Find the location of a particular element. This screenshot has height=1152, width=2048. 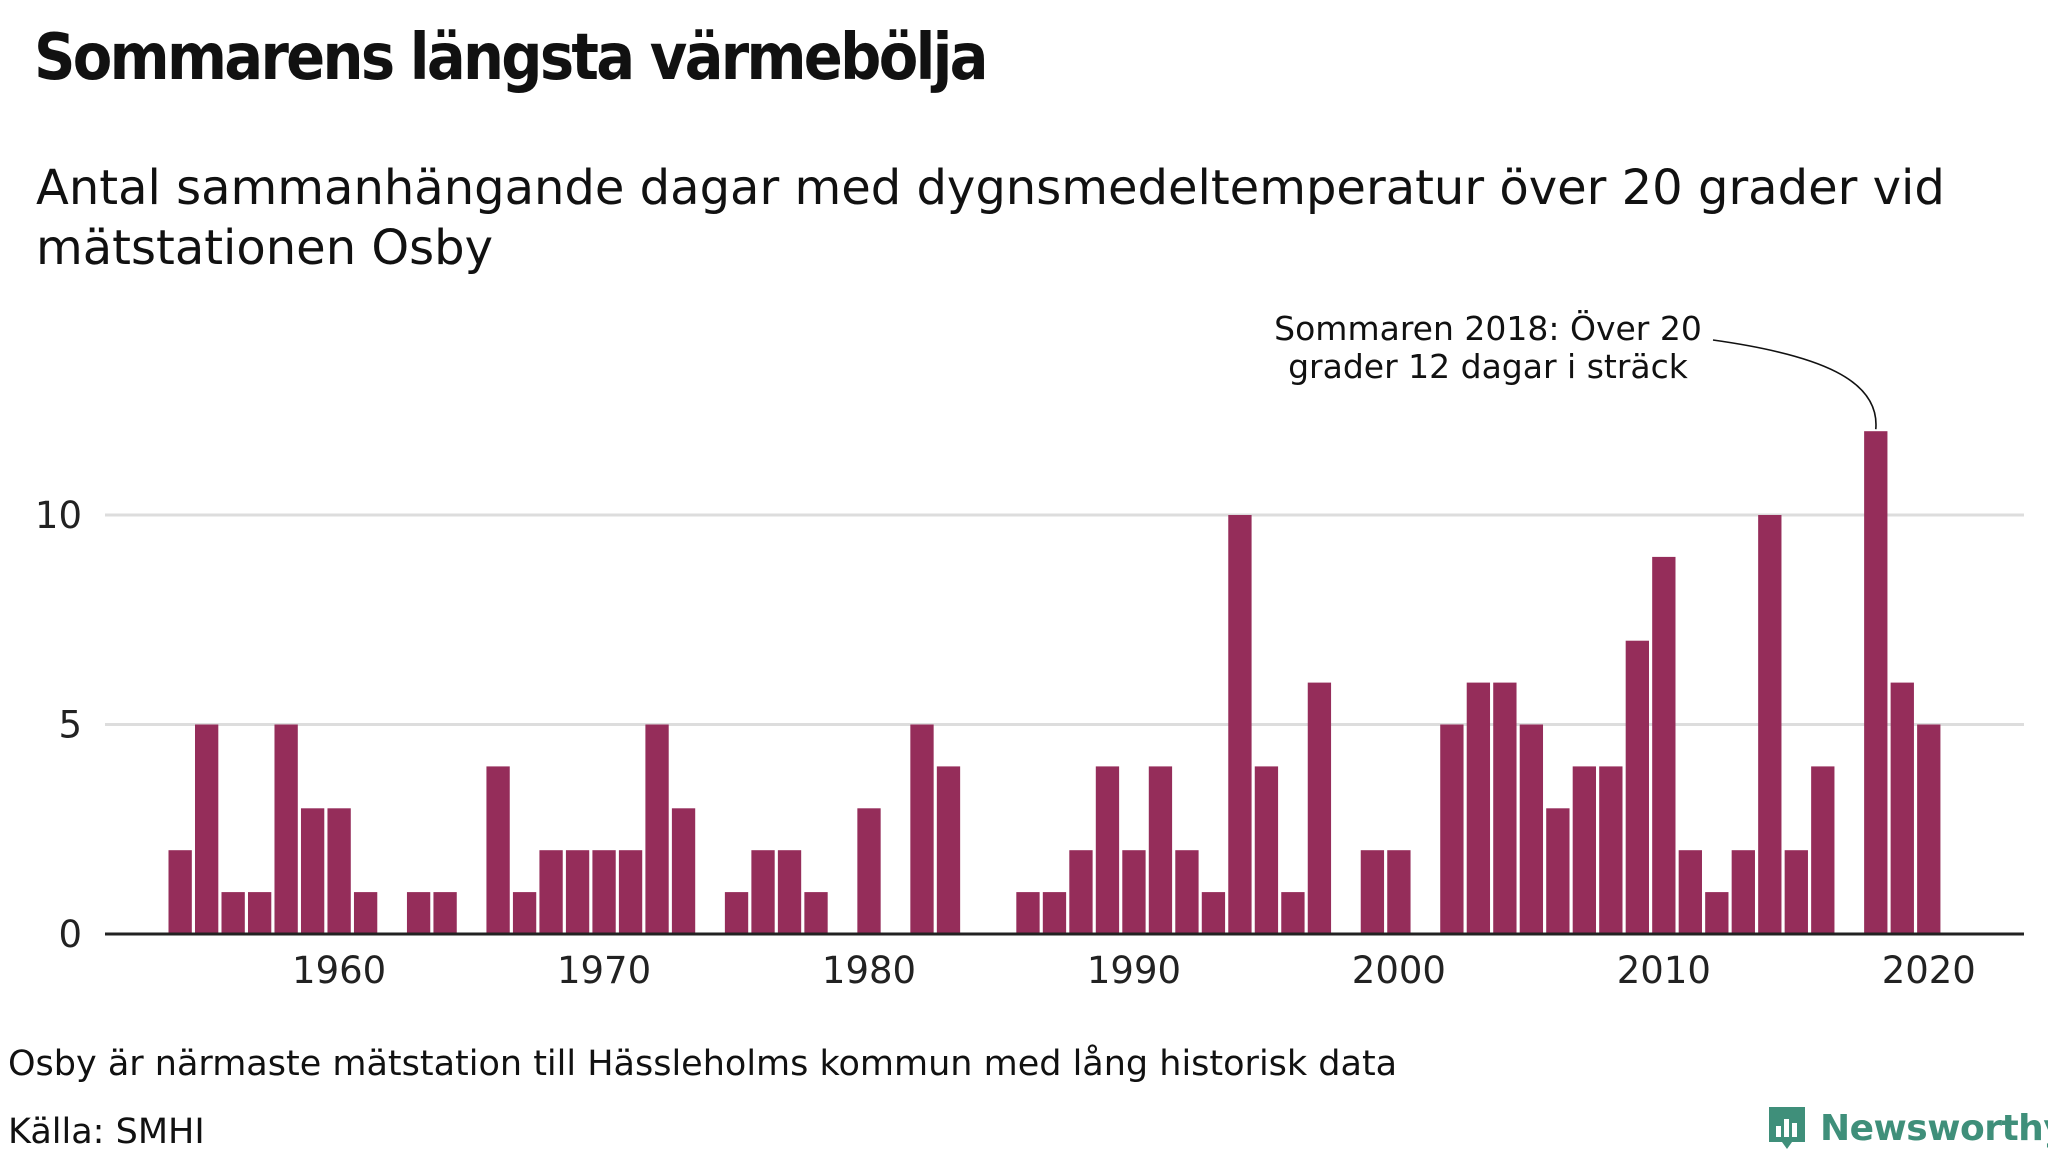

bar-1968 is located at coordinates (551, 892).